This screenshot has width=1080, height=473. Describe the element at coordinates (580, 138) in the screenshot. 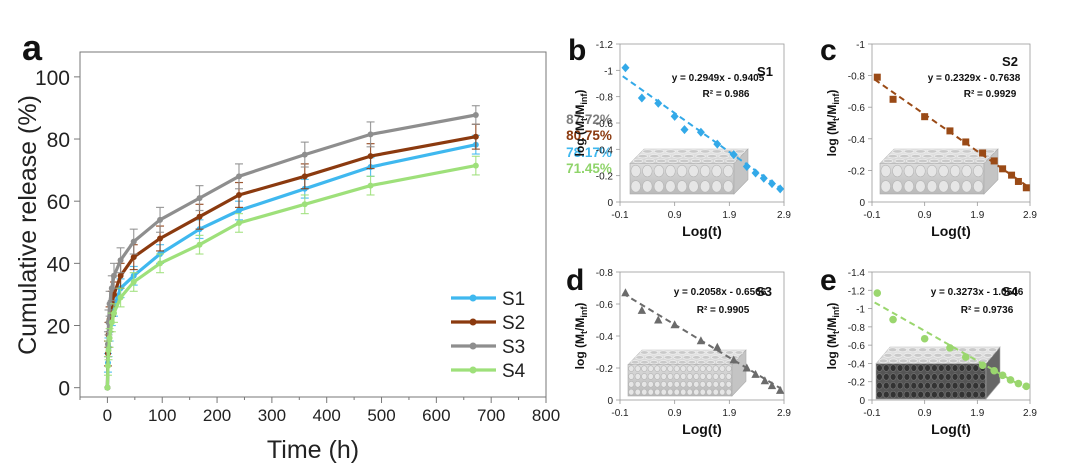

I see `y-axis-label-part: log (M` at that location.